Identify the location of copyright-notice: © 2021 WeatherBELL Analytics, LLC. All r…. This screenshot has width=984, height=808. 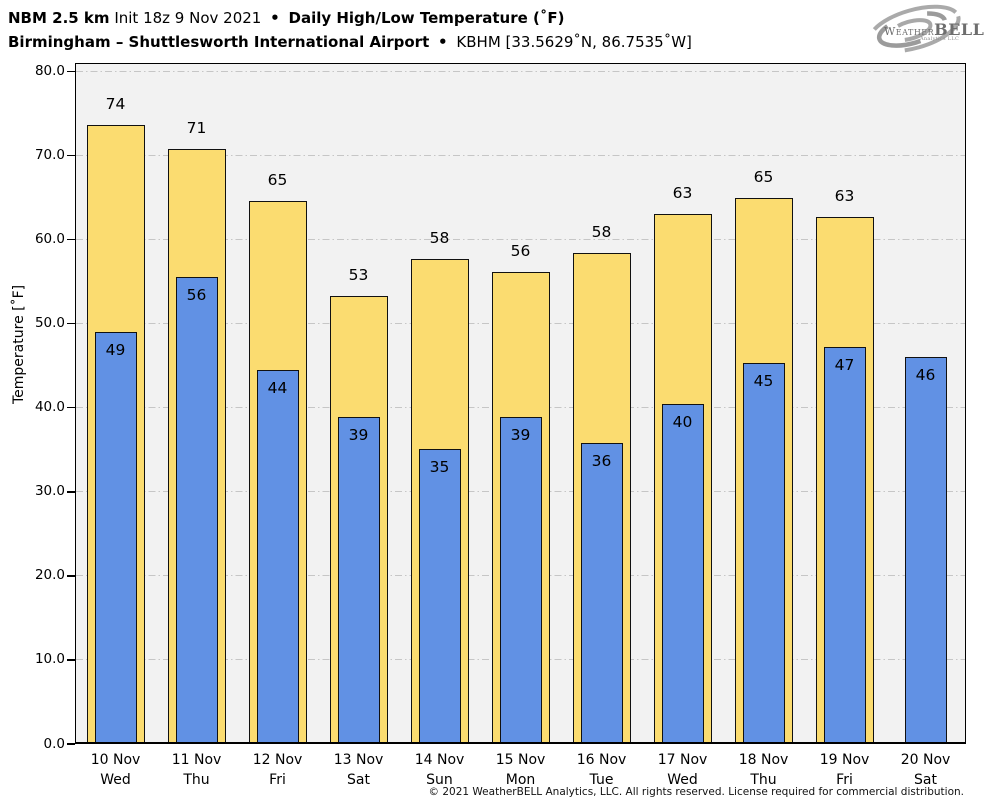
(696, 792).